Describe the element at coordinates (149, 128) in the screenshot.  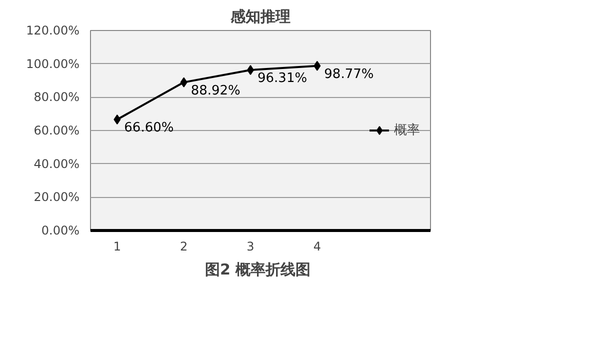
I see `data-label: 66.60%` at that location.